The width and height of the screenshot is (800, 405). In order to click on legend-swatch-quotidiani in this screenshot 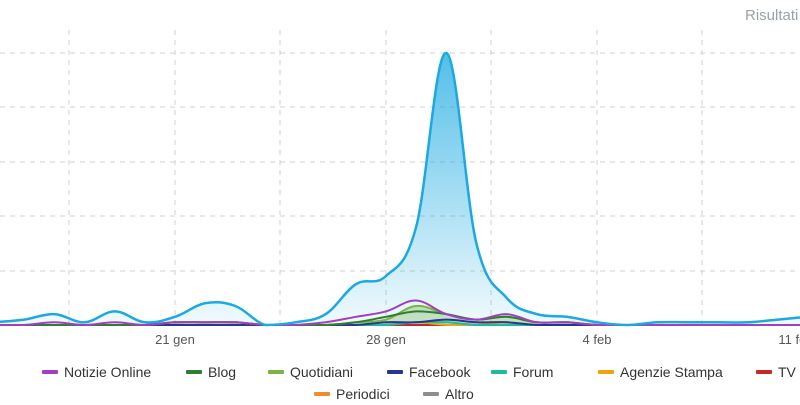, I will do `click(276, 372)`.